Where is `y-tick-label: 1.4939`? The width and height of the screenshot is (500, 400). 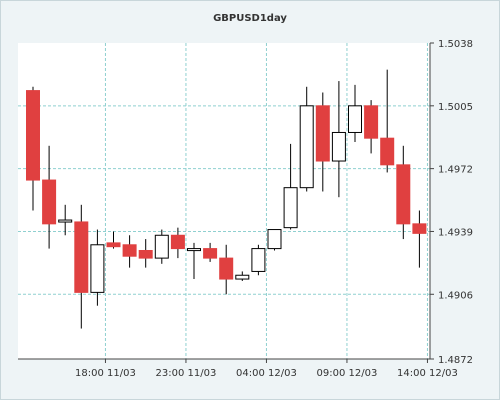 y-tick-label: 1.4939 is located at coordinates (455, 232).